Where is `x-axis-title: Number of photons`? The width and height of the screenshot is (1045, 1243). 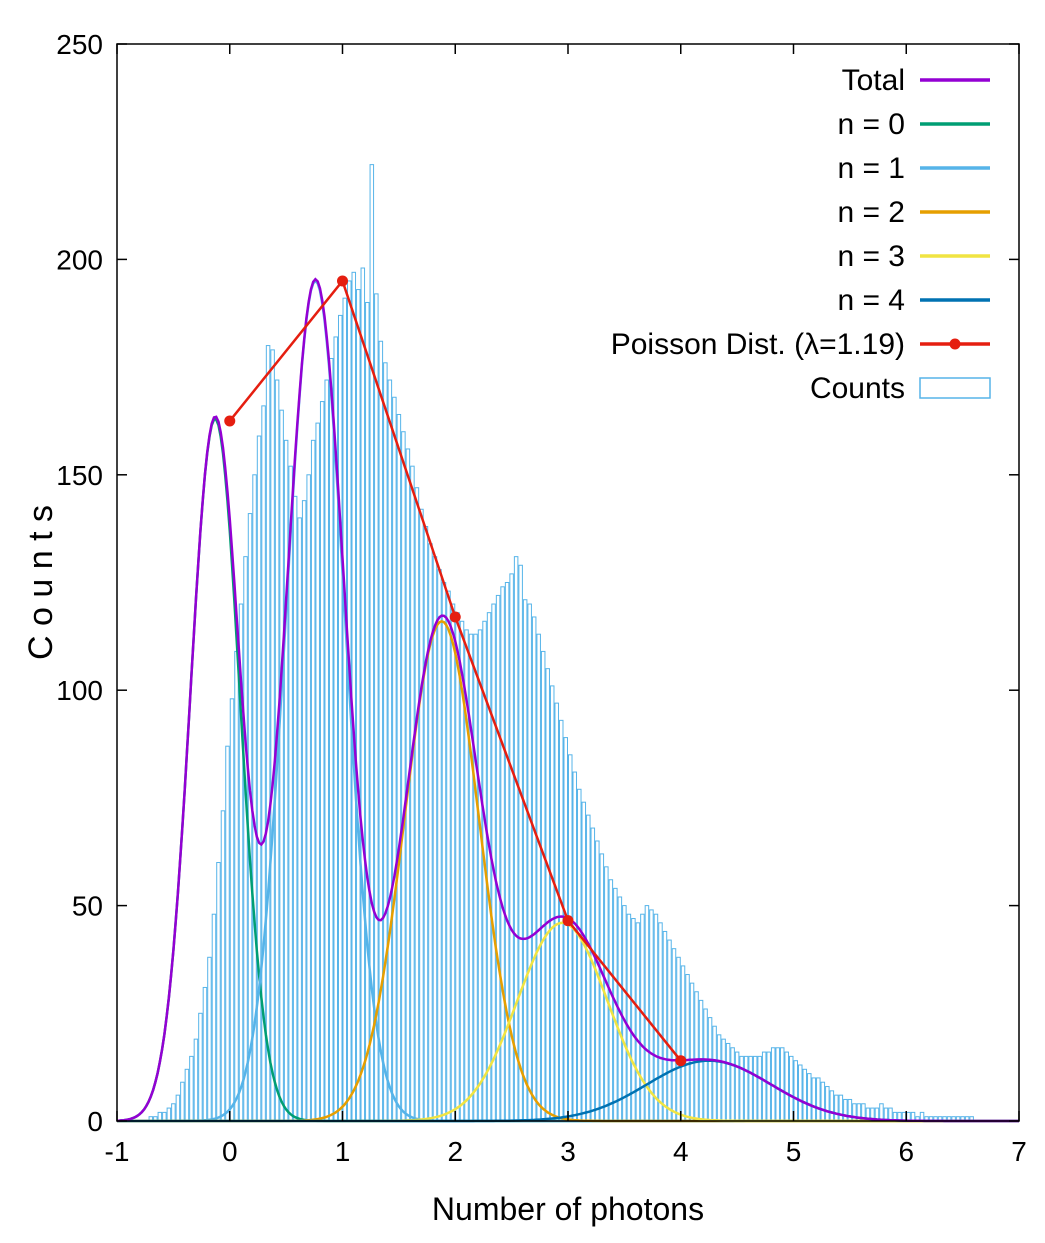
x-axis-title: Number of photons is located at coordinates (568, 1209).